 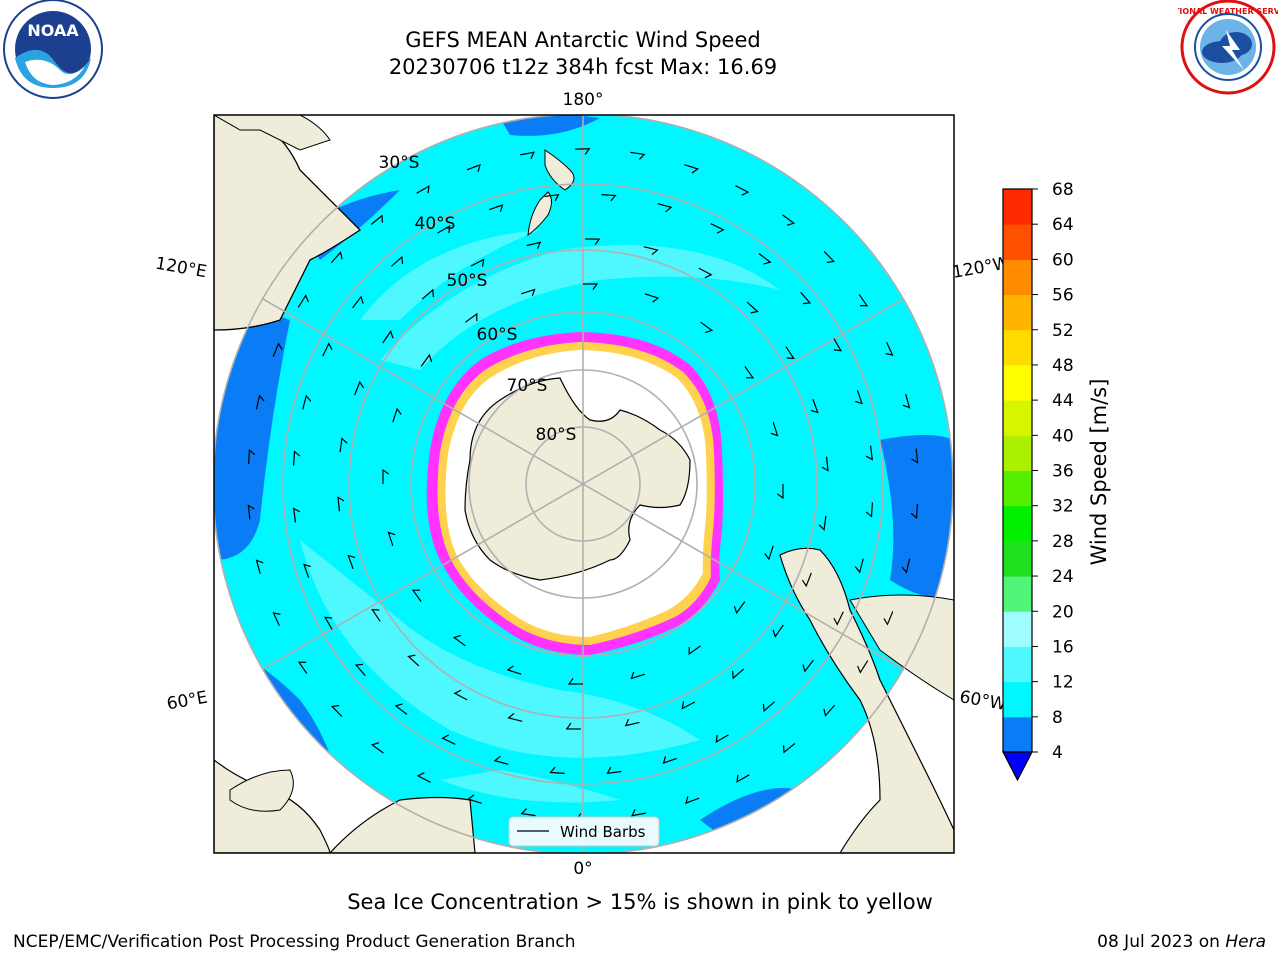 What do you see at coordinates (1063, 612) in the screenshot?
I see `colorbar-tick-label: 20` at bounding box center [1063, 612].